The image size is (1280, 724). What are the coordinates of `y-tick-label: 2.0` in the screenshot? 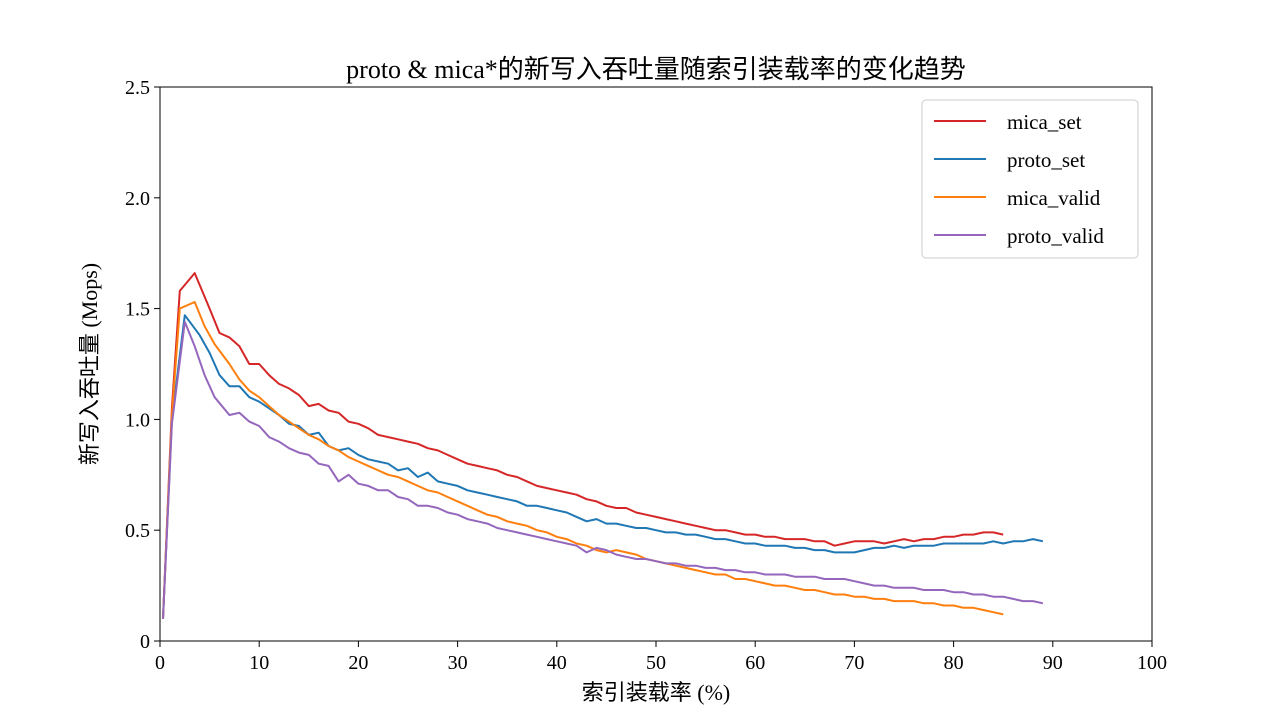 It's located at (137, 199).